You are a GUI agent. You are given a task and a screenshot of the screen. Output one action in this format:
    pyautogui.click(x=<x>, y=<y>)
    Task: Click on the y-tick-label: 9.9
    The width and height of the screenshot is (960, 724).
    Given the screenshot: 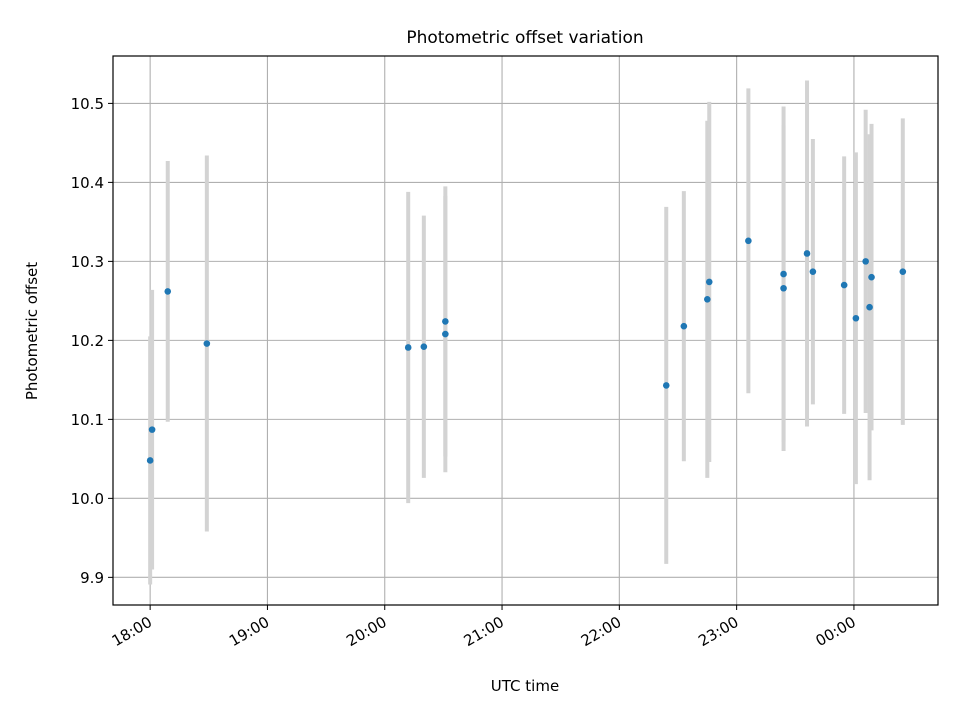 What is the action you would take?
    pyautogui.click(x=92, y=578)
    